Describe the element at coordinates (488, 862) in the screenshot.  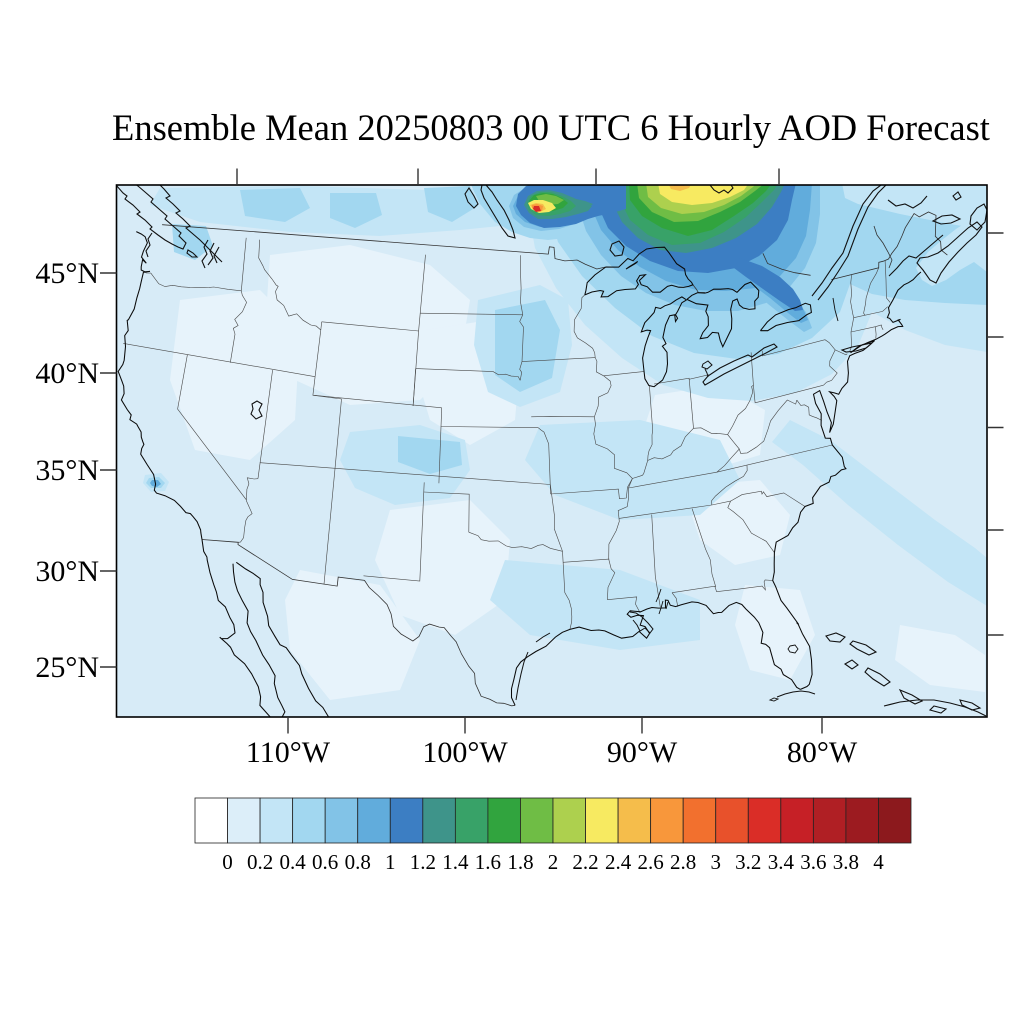
I see `svg-text: 1.6` at that location.